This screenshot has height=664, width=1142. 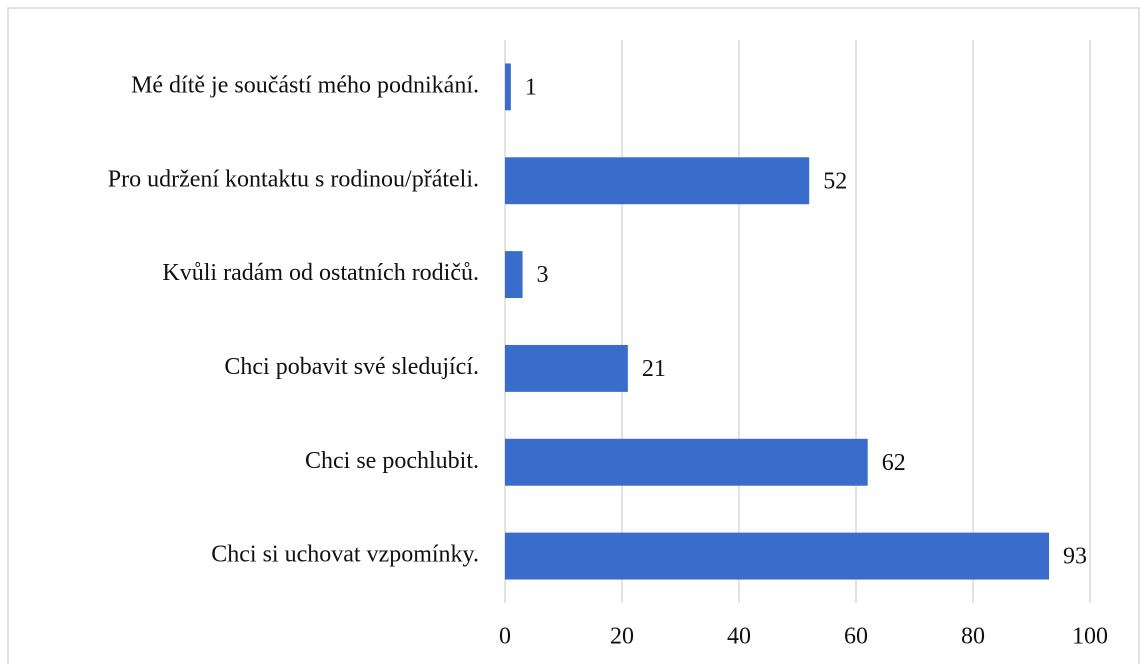 What do you see at coordinates (305, 85) in the screenshot?
I see `y-tick-label: Mé dítě je součástí mého podnikání.` at bounding box center [305, 85].